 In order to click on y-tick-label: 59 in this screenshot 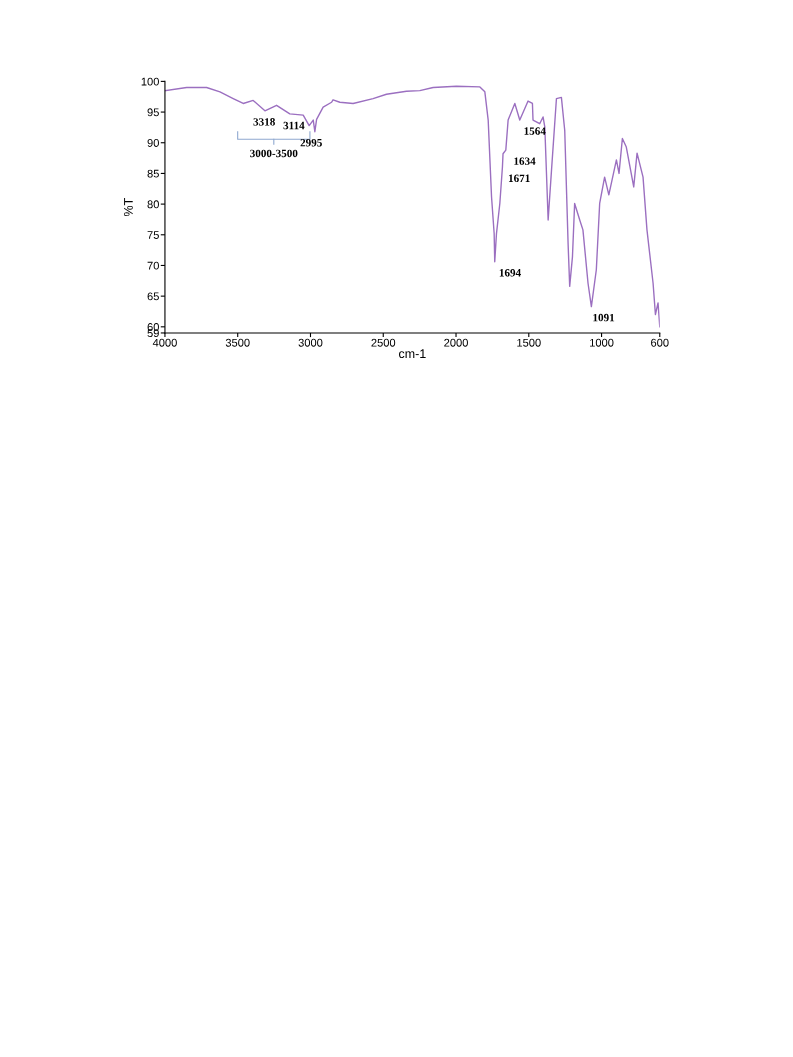, I will do `click(153, 333)`.